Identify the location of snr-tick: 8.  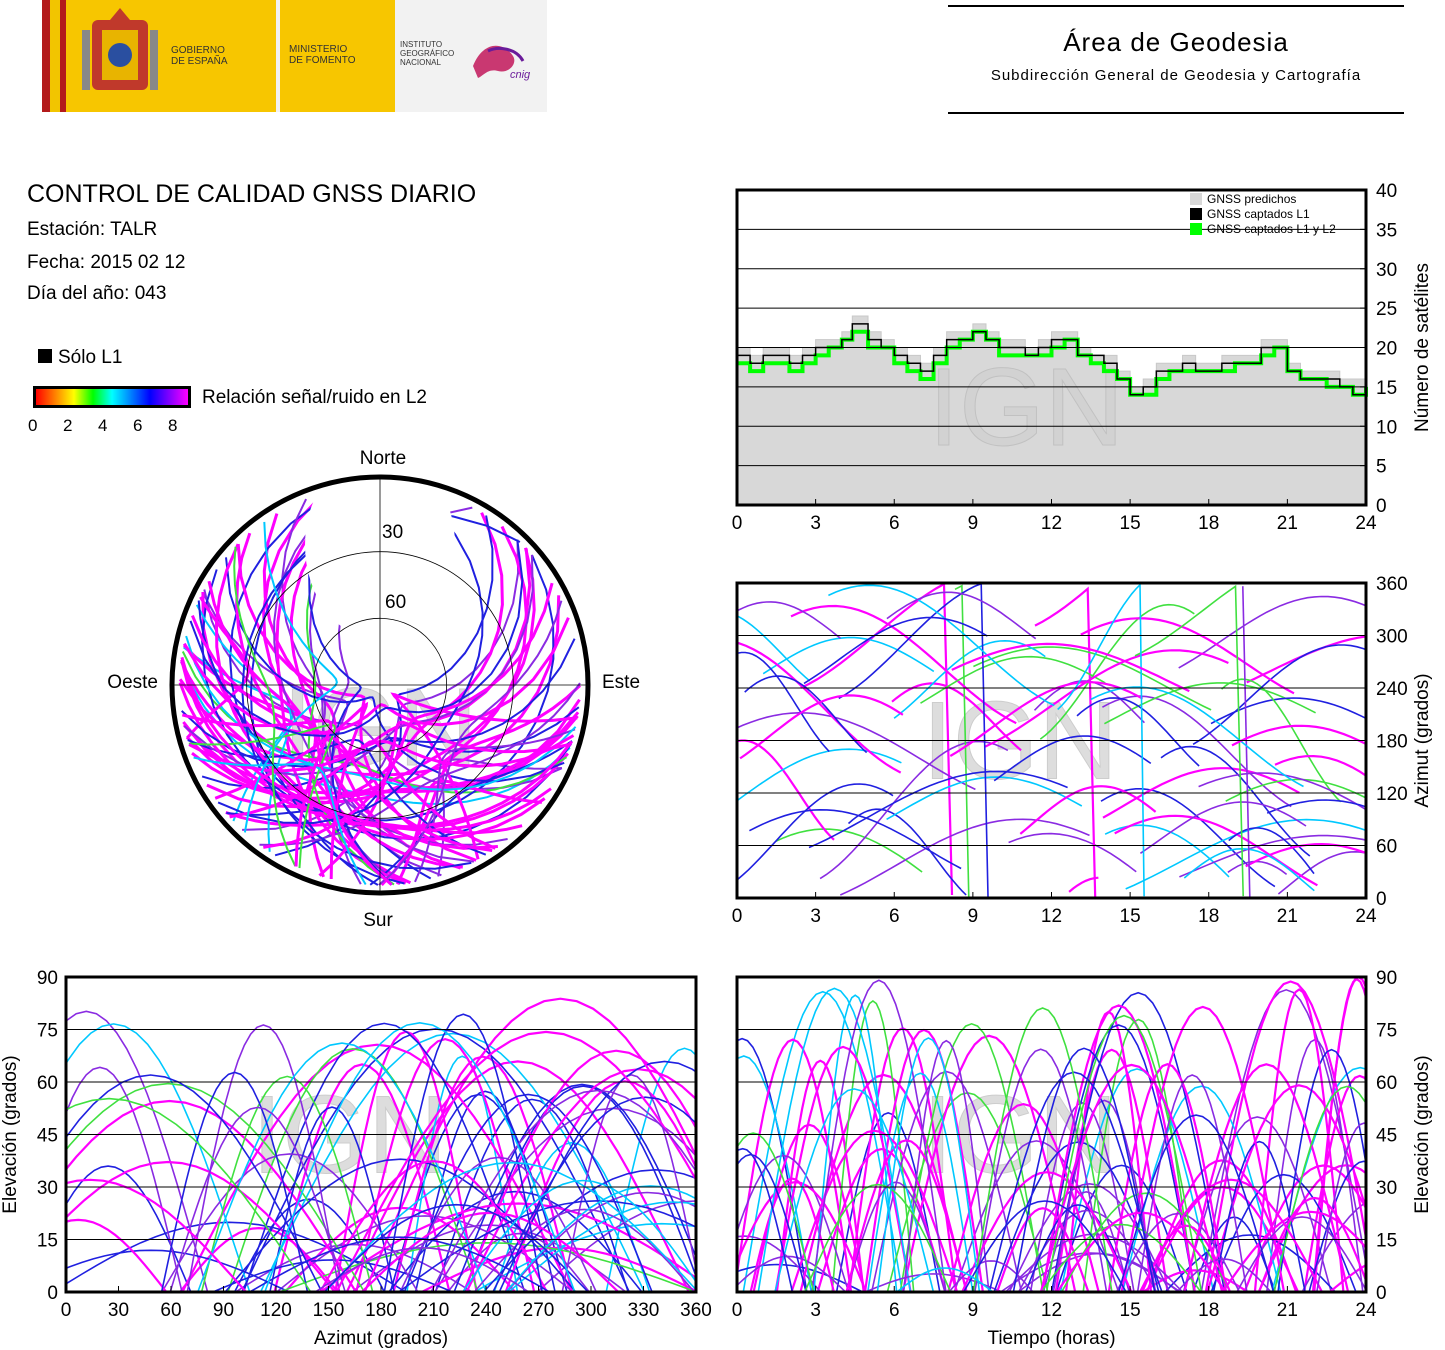
(173, 425).